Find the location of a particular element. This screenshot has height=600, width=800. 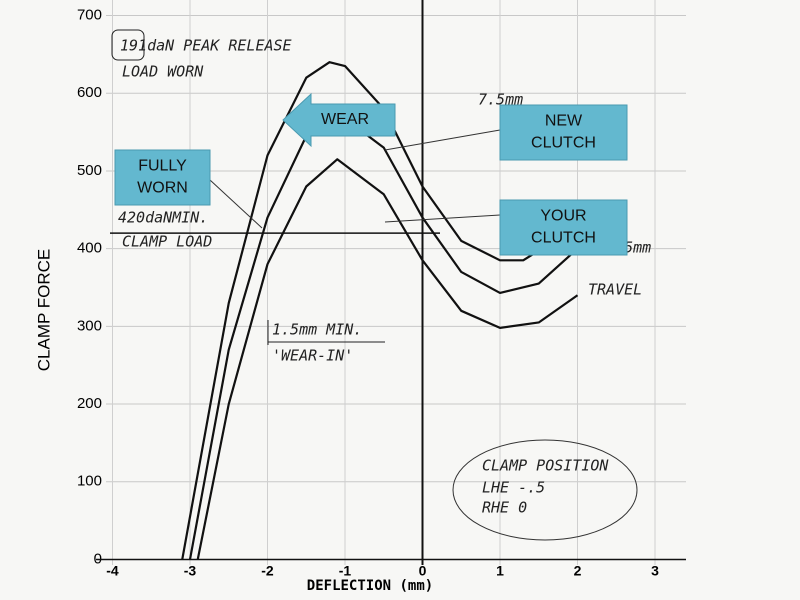

handwritten-note: 7.5mm is located at coordinates (500, 100).